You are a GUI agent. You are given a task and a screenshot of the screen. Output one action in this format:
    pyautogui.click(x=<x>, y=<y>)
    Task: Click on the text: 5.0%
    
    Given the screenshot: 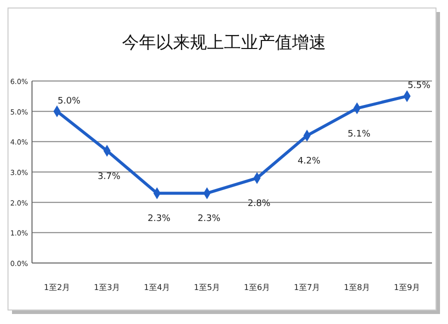 What is the action you would take?
    pyautogui.click(x=69, y=101)
    